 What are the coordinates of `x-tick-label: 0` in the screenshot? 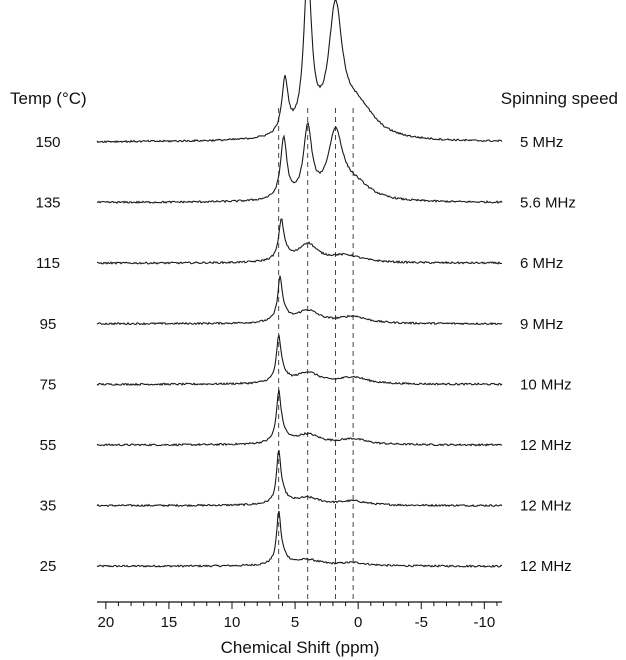 It's located at (358, 622).